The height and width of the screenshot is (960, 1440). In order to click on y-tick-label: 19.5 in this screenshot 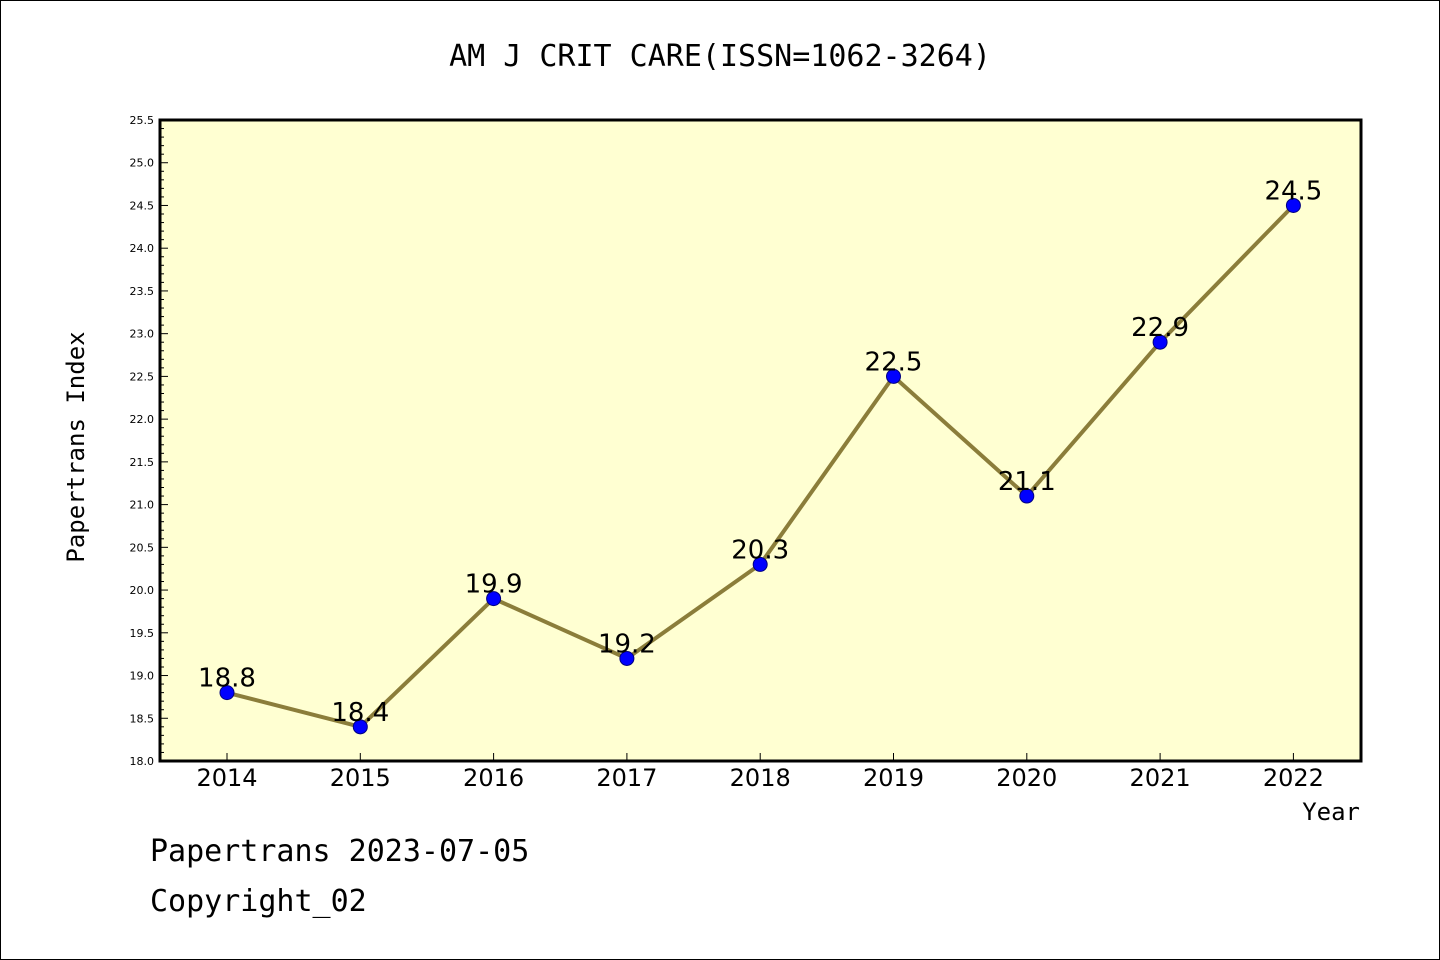, I will do `click(142, 633)`.